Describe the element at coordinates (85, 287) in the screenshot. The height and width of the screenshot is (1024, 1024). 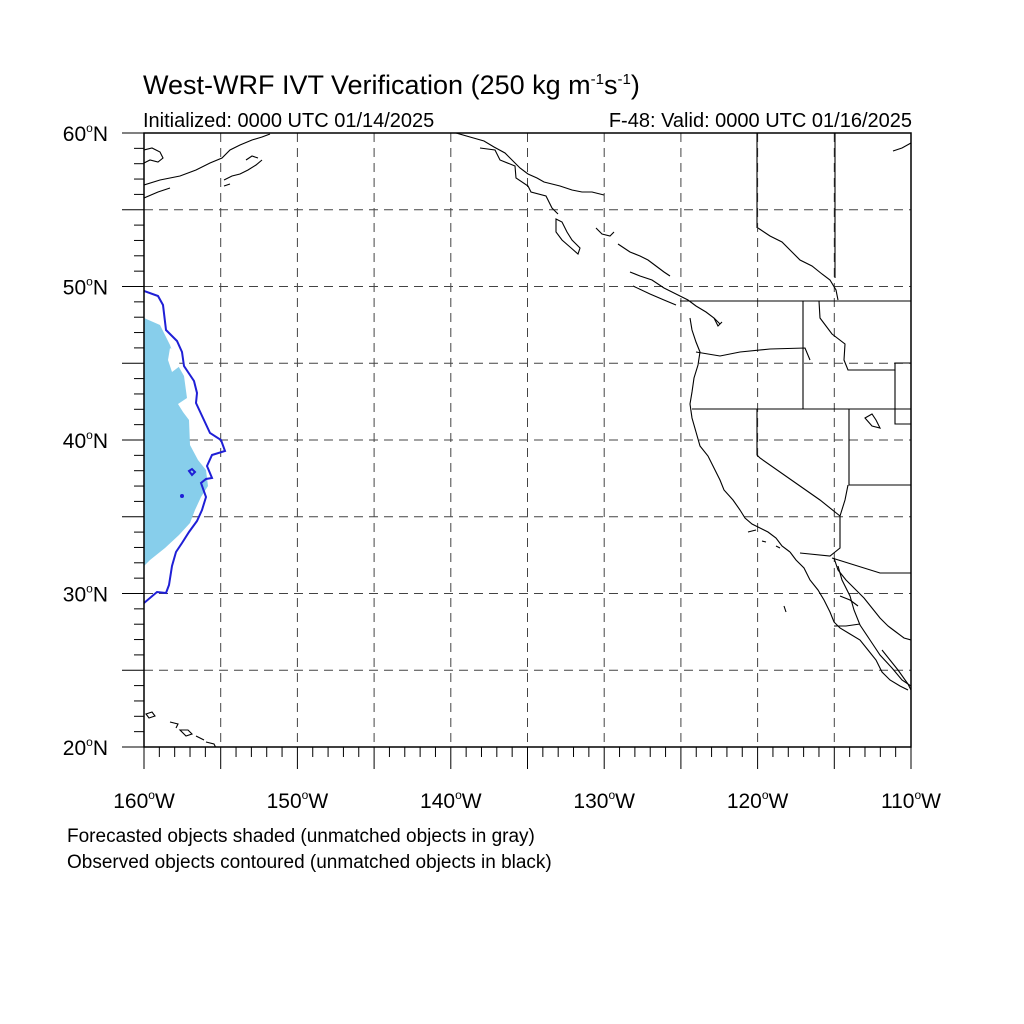
I see `lat-label: 50oN` at that location.